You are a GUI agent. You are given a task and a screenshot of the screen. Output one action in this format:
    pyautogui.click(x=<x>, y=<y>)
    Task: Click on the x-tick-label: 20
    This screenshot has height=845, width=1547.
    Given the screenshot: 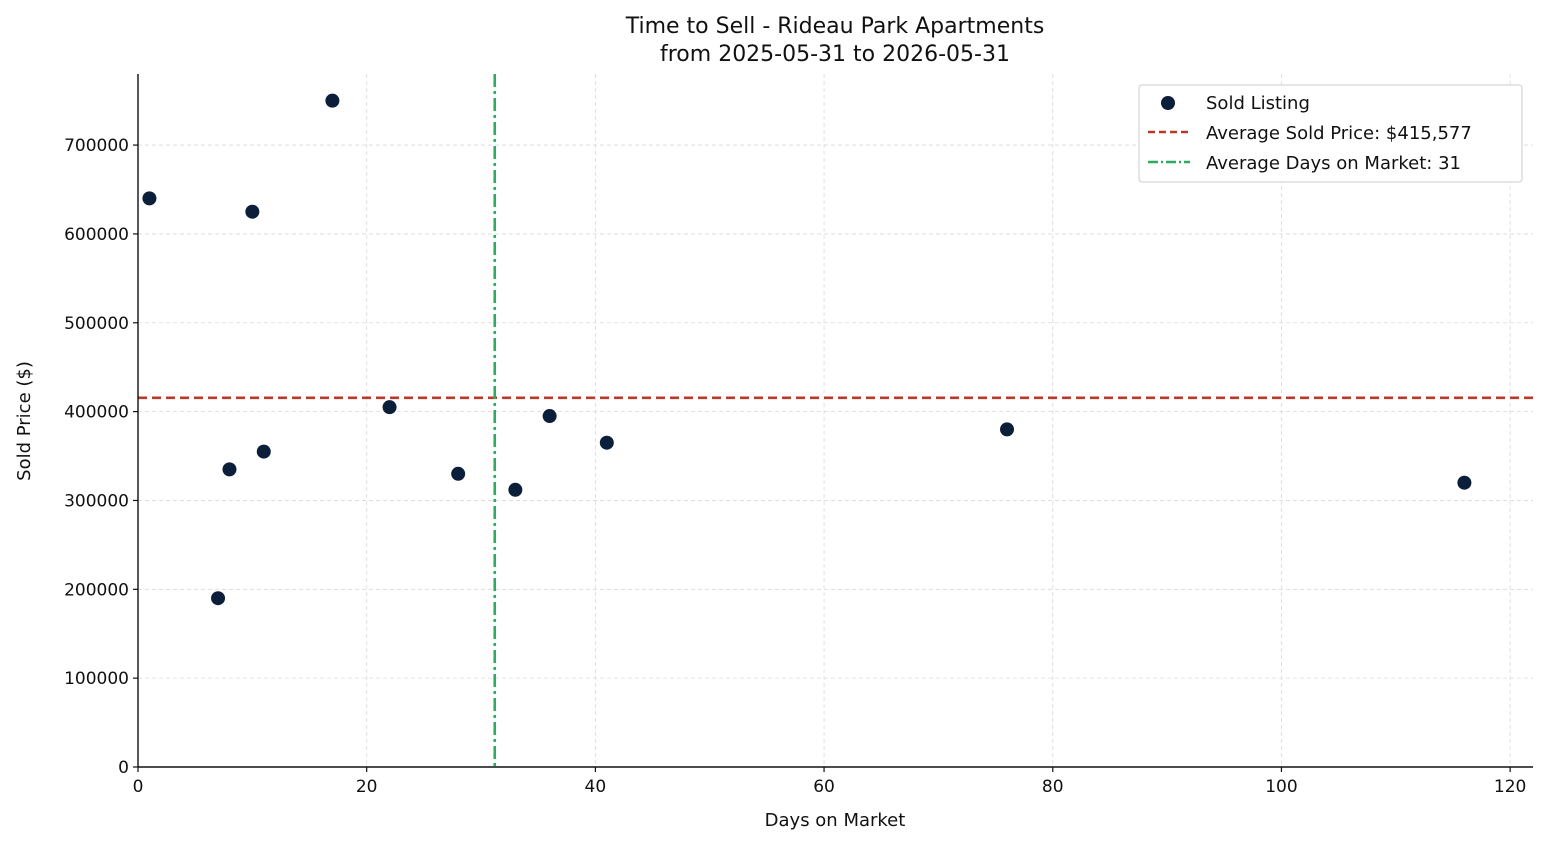 What is the action you would take?
    pyautogui.click(x=367, y=787)
    